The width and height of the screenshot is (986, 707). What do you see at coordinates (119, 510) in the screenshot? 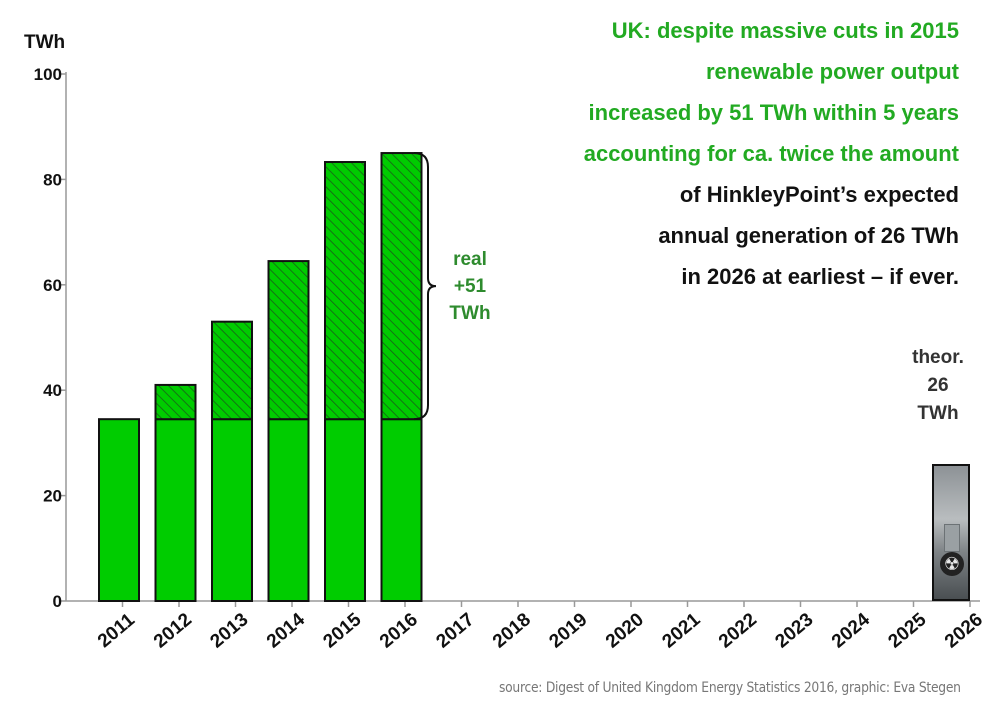
I see `bar-base-2011` at bounding box center [119, 510].